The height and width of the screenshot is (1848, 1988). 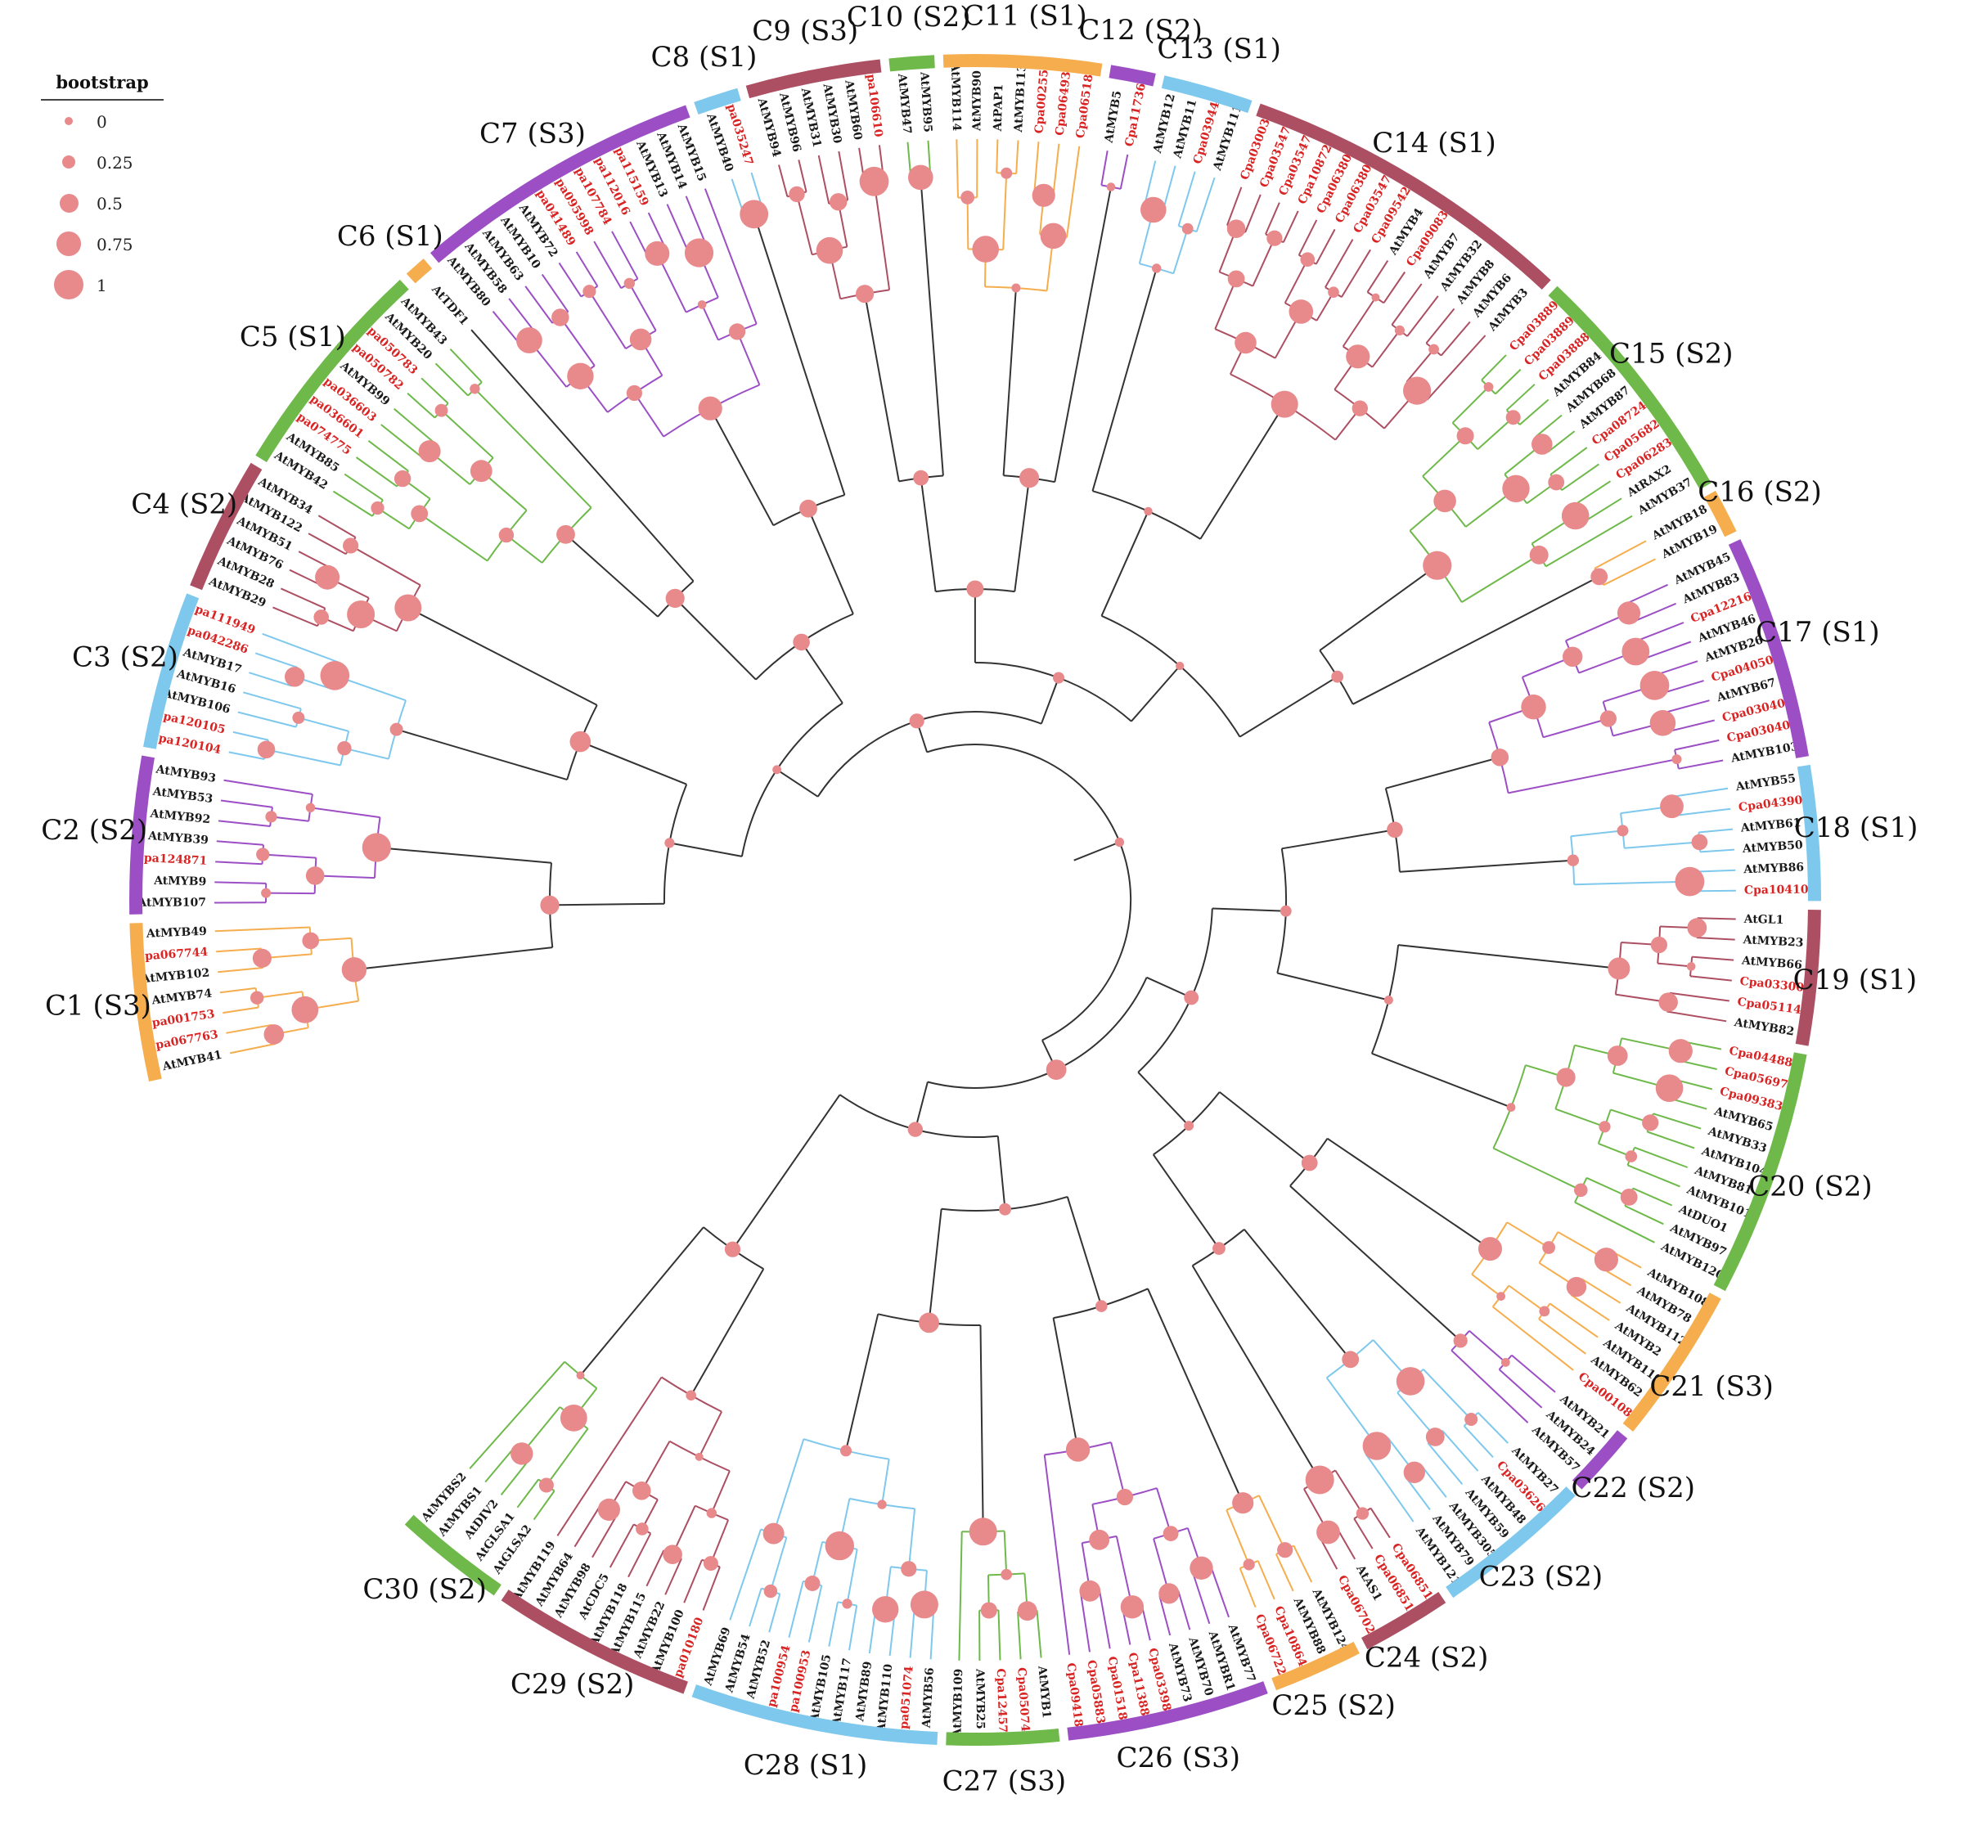 I want to click on legend-row: 1, so click(x=102, y=285).